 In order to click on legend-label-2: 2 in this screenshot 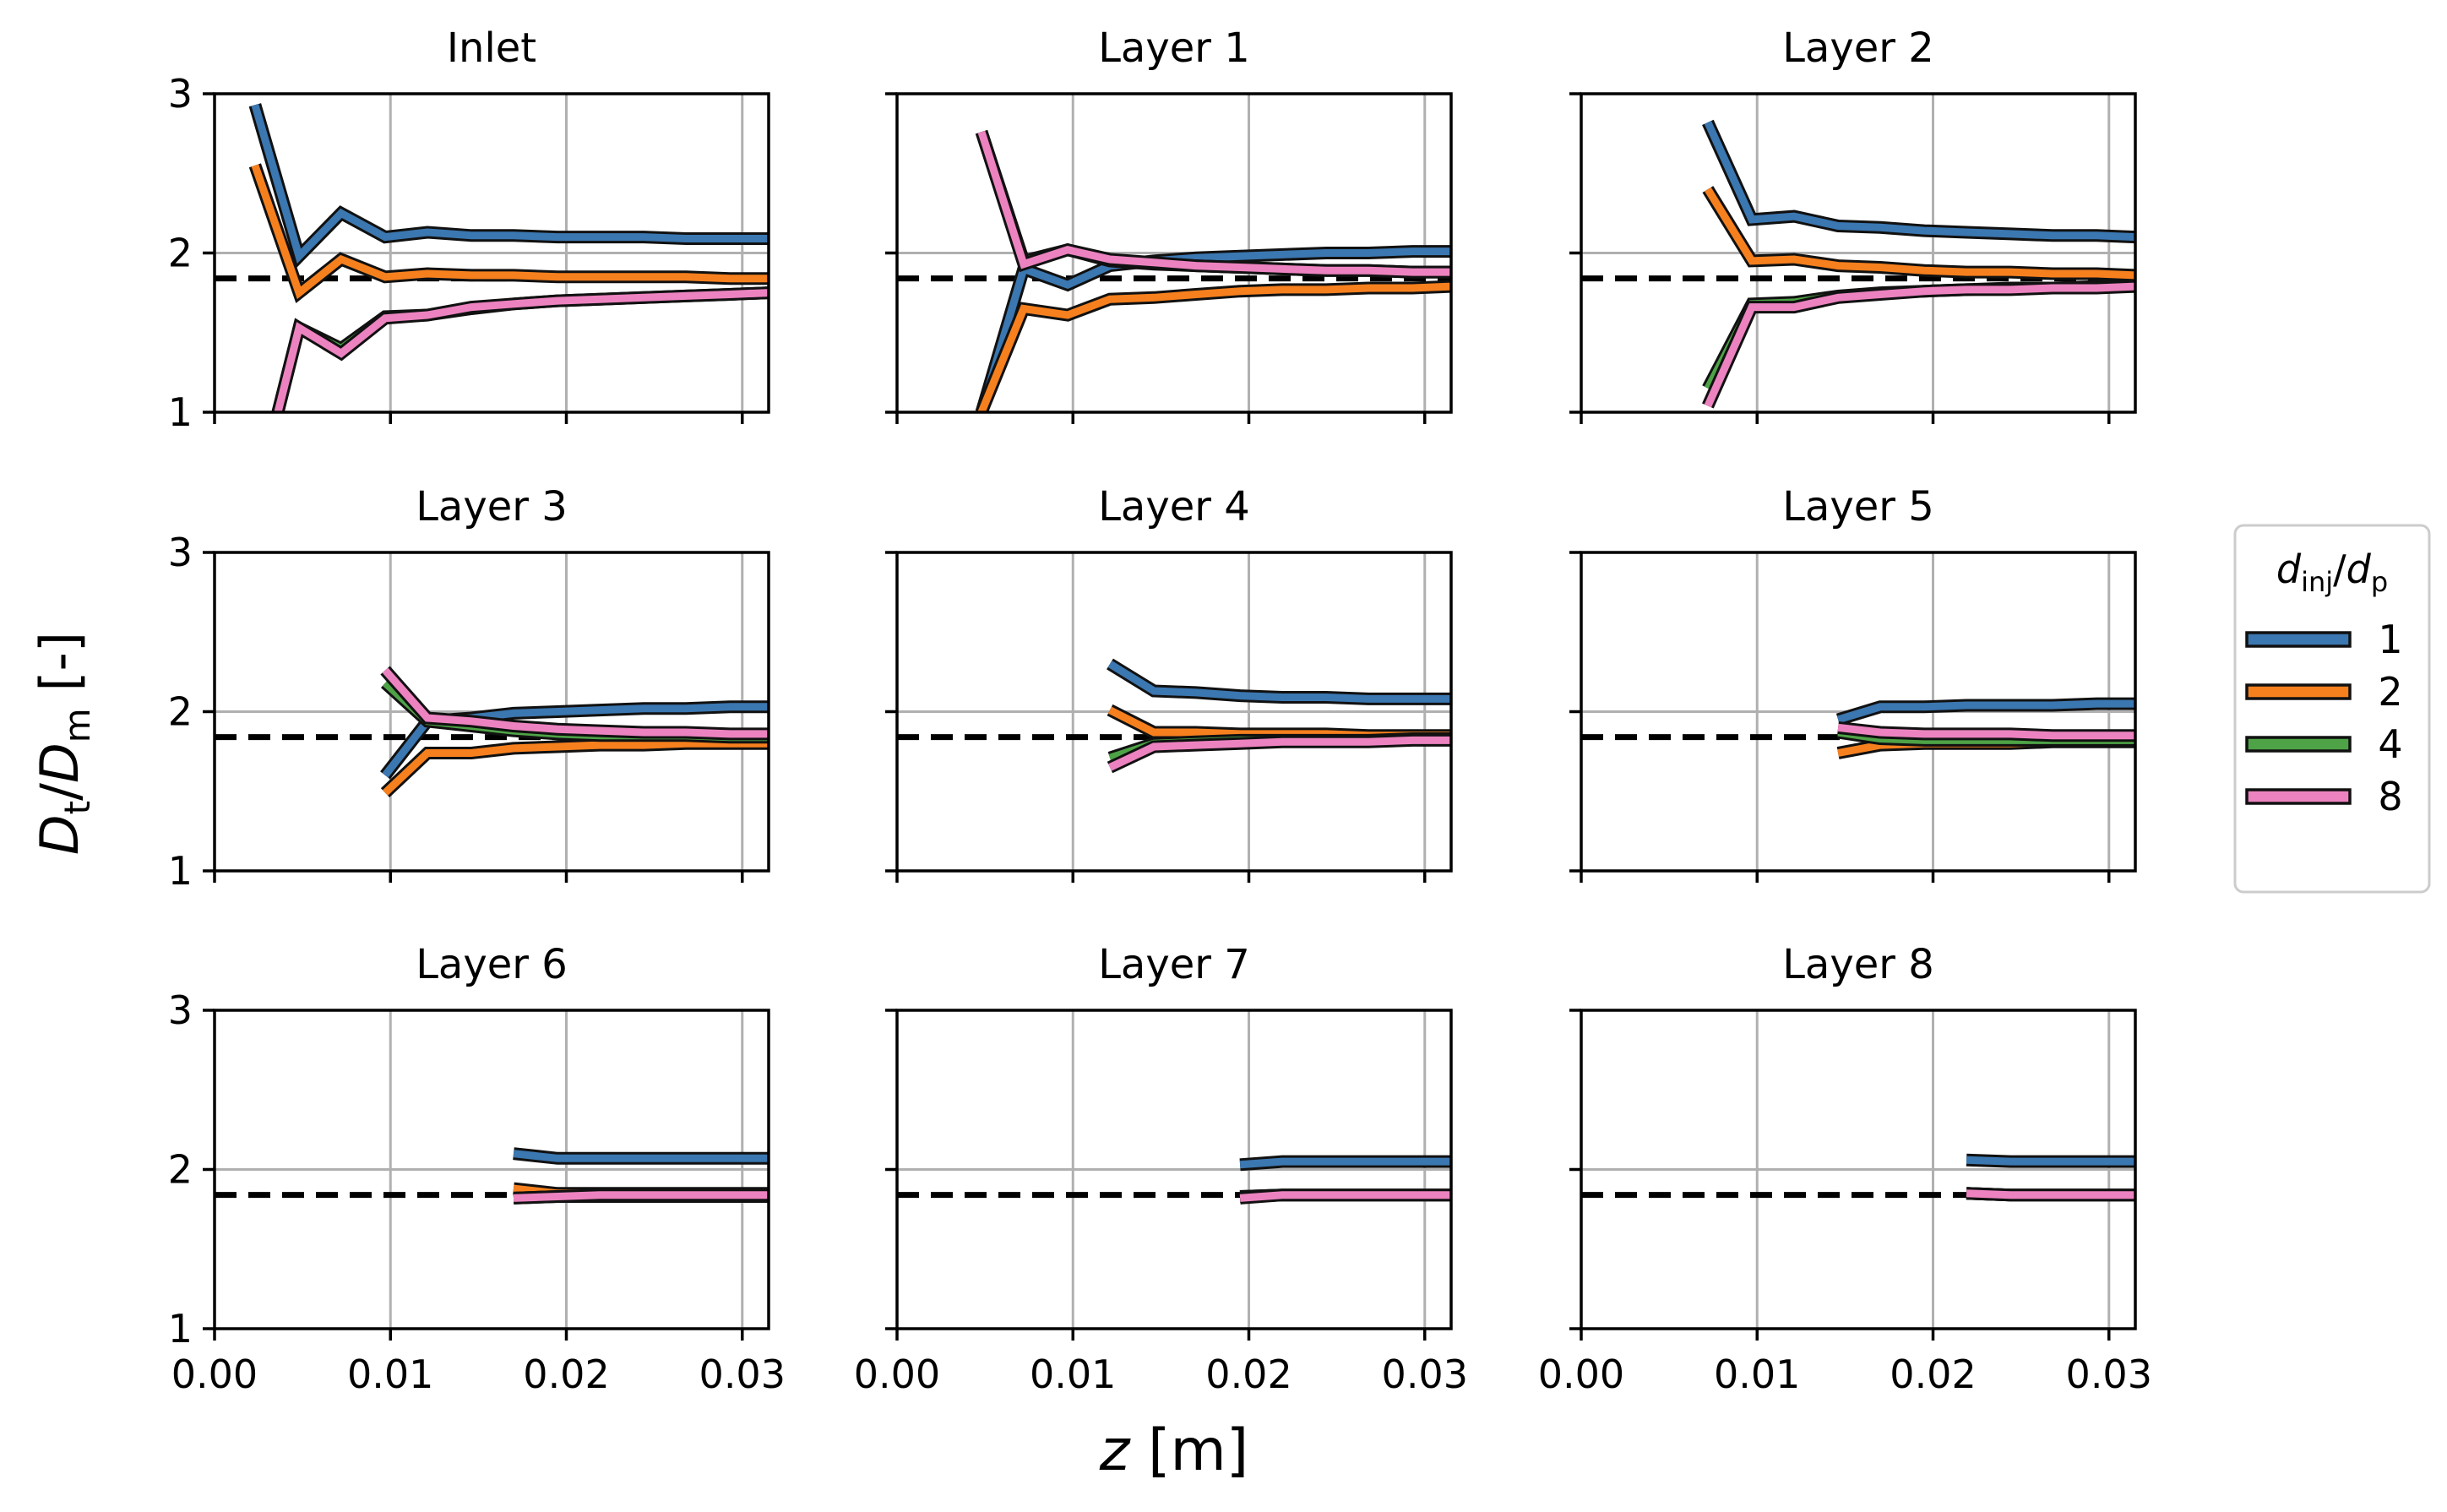, I will do `click(2390, 692)`.